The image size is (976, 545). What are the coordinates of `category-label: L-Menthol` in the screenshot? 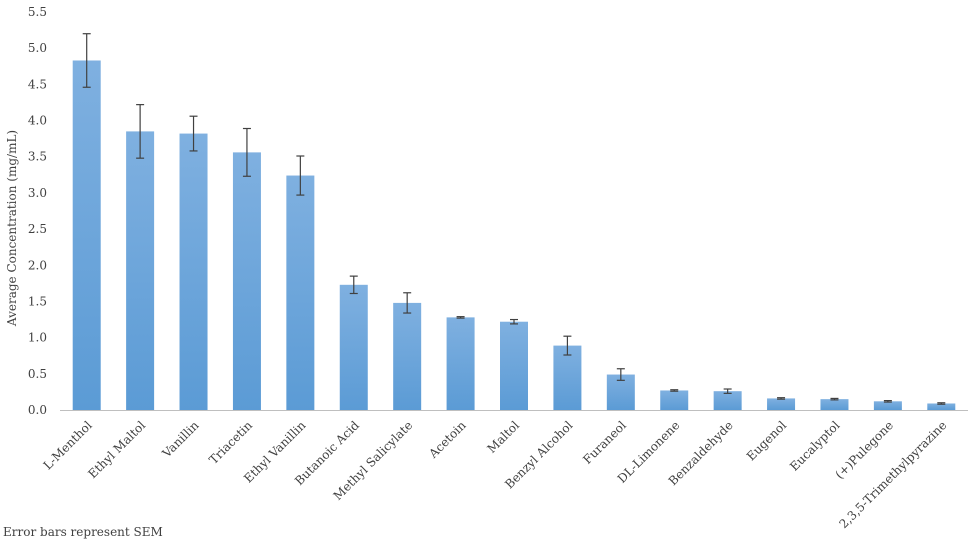 It's located at (68, 445).